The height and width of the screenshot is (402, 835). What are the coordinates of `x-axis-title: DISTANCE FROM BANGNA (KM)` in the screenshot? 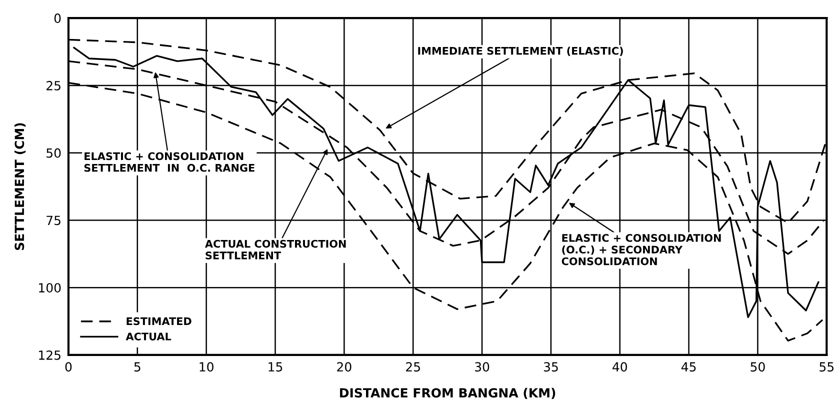 It's located at (448, 394).